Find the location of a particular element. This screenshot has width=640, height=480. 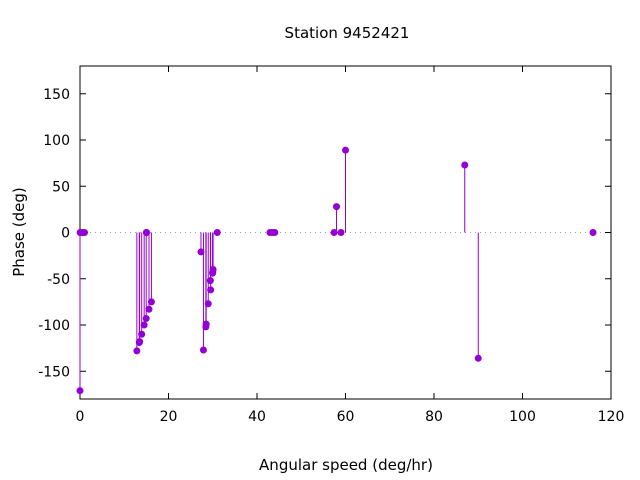

y-tick-label: 0 is located at coordinates (65, 234).